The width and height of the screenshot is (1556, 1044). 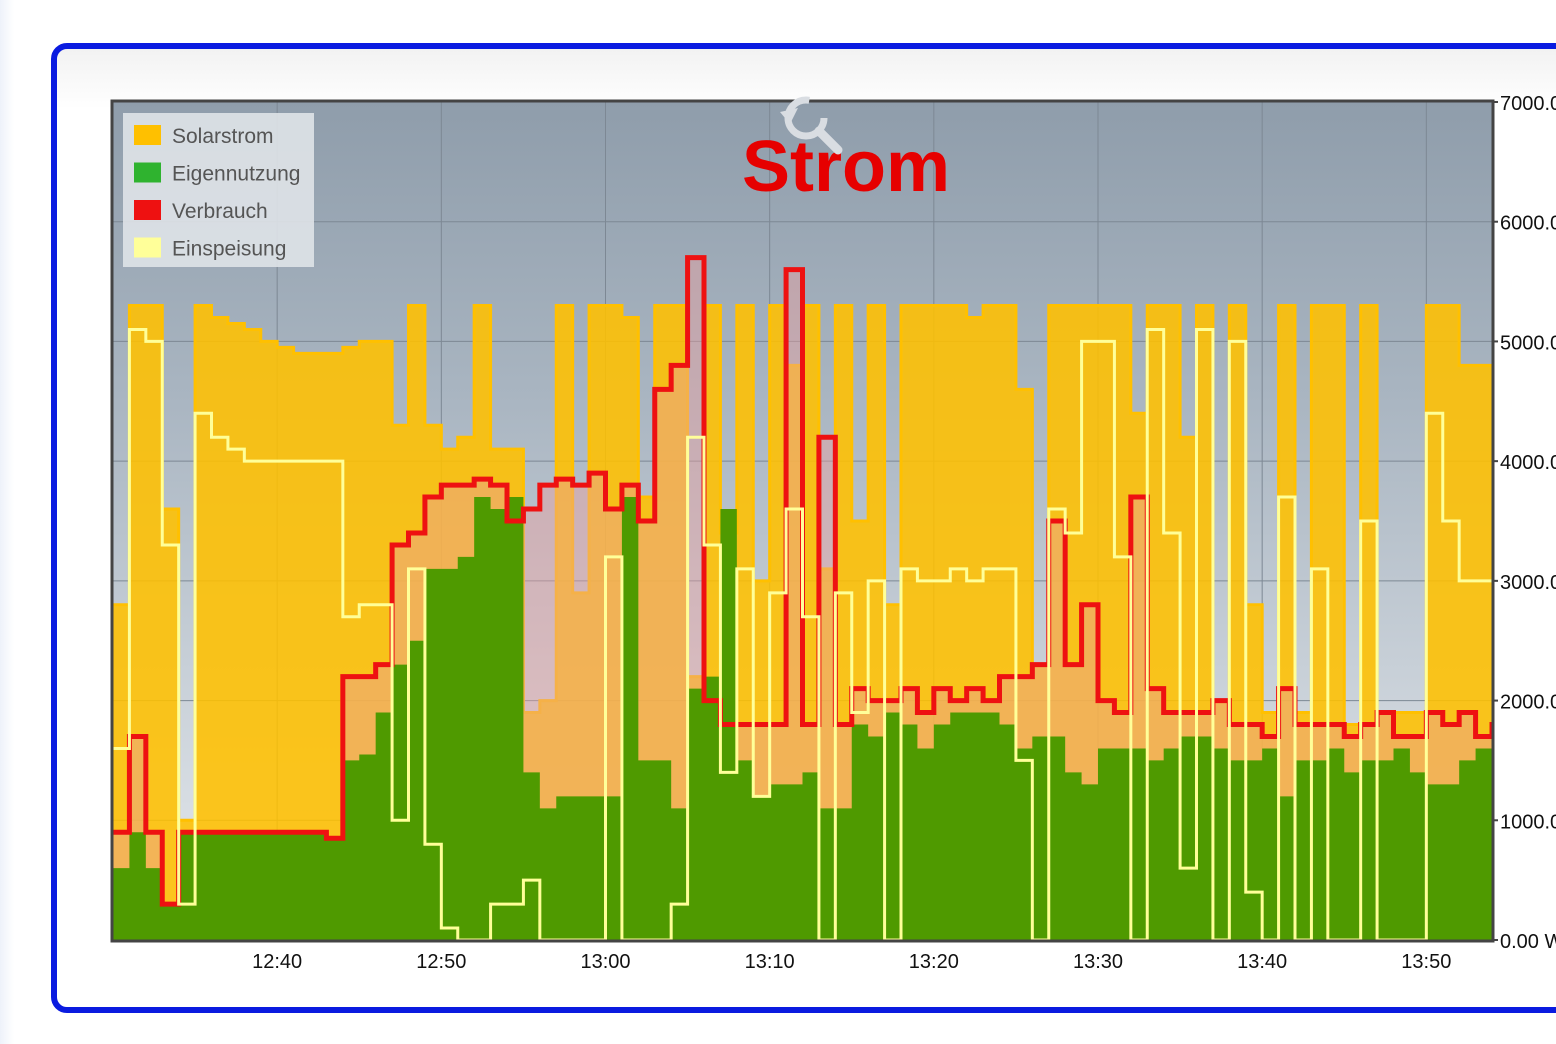 What do you see at coordinates (220, 211) in the screenshot?
I see `legend-label: Verbrauch` at bounding box center [220, 211].